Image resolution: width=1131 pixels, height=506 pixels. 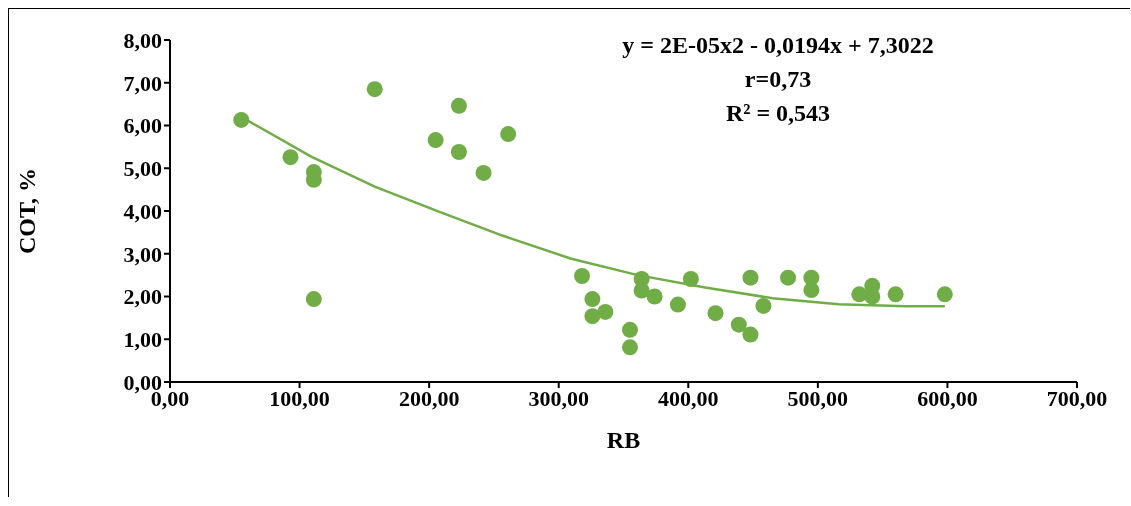 I want to click on annotation: y = 2E-05x2 - 0,0194x + 7,3022, so click(x=778, y=45).